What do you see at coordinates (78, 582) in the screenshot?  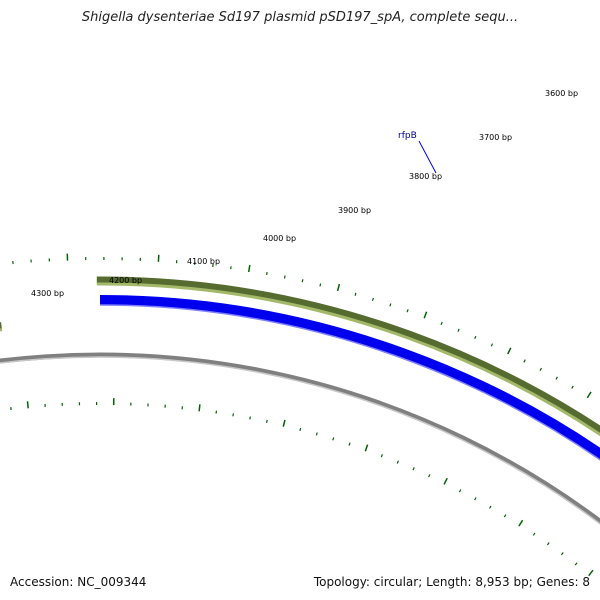 I see `accession-label: Accession: NC_009344` at bounding box center [78, 582].